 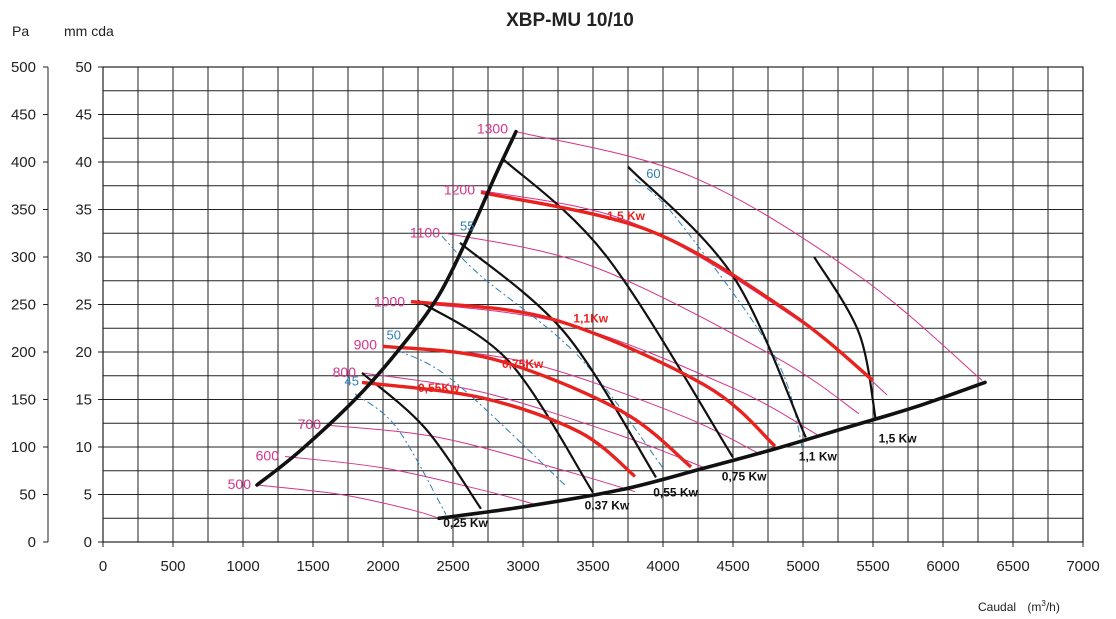 What do you see at coordinates (172, 566) in the screenshot?
I see `x-tick-label: 500` at bounding box center [172, 566].